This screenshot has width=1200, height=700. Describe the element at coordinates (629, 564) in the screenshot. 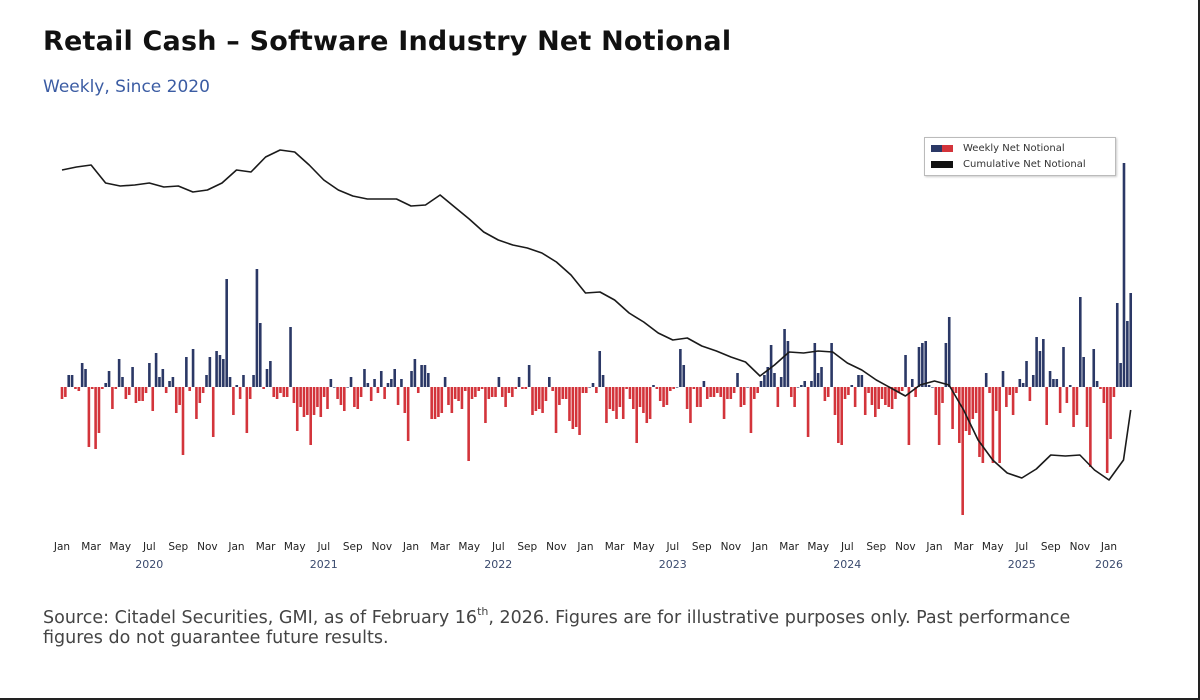

I see `x-axis-years: 2020 2021 2022 2023 2024 2025 2026` at that location.